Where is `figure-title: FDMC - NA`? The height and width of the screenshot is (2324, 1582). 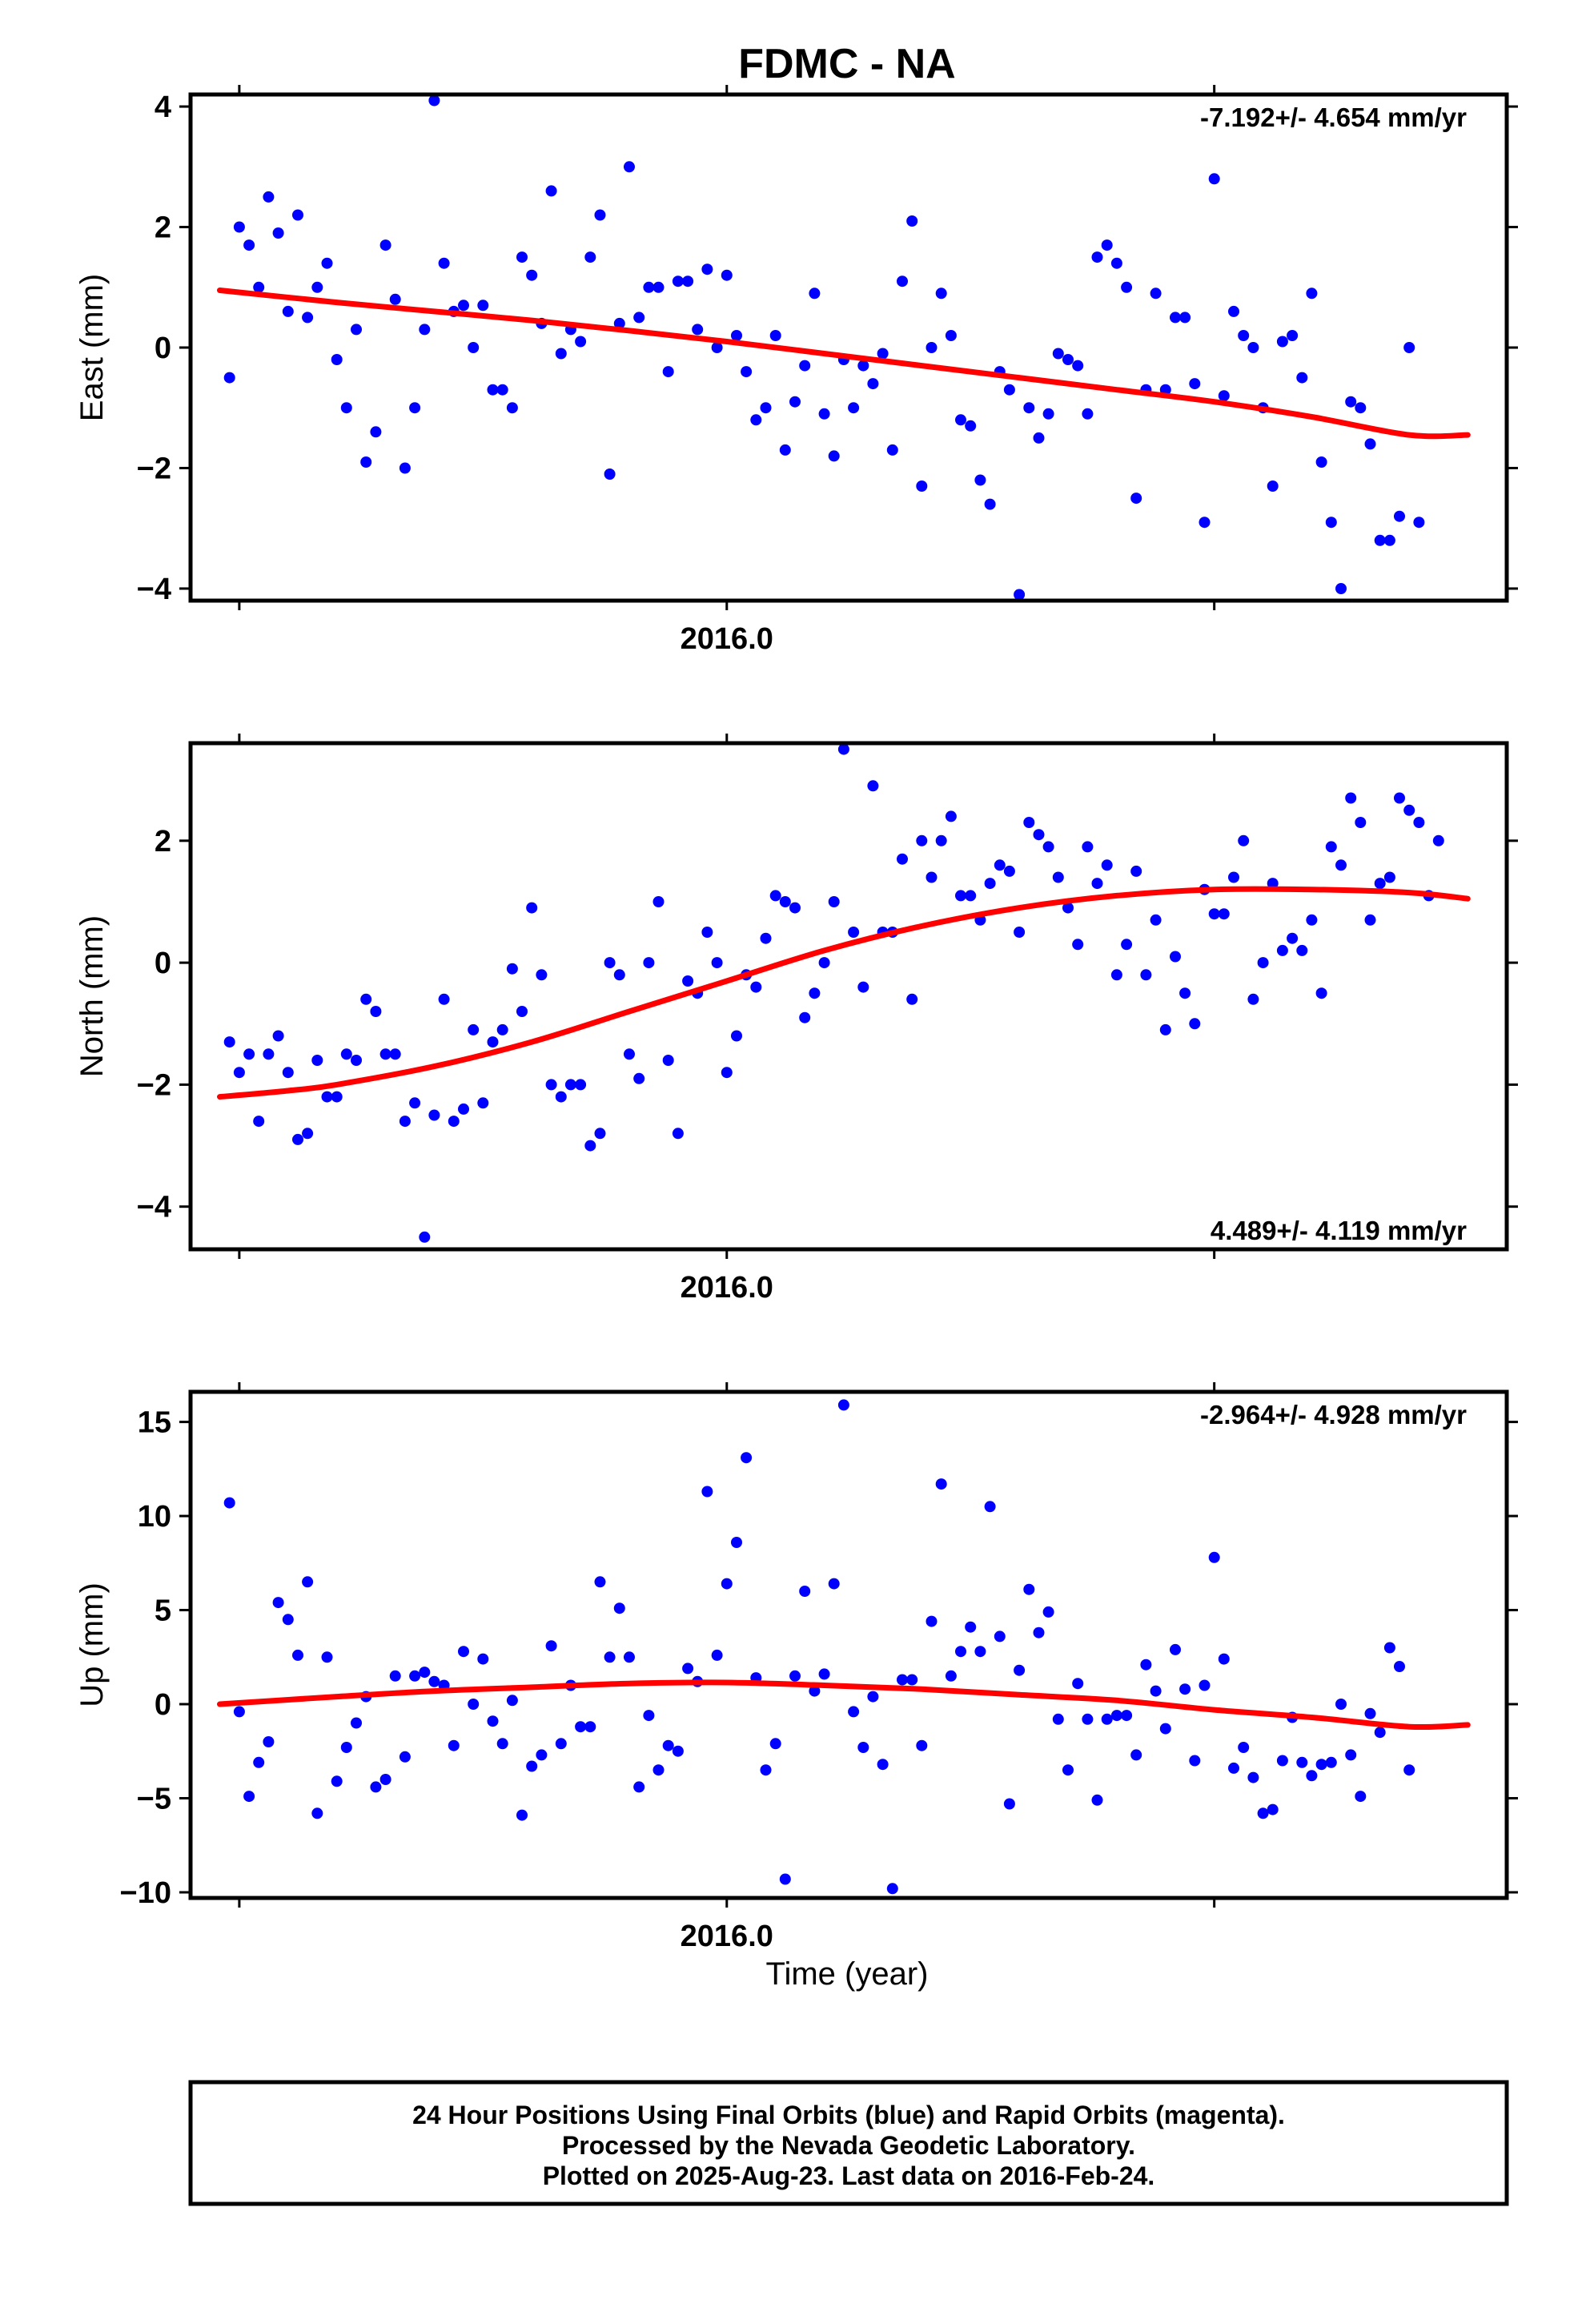
figure-title: FDMC - NA is located at coordinates (847, 64).